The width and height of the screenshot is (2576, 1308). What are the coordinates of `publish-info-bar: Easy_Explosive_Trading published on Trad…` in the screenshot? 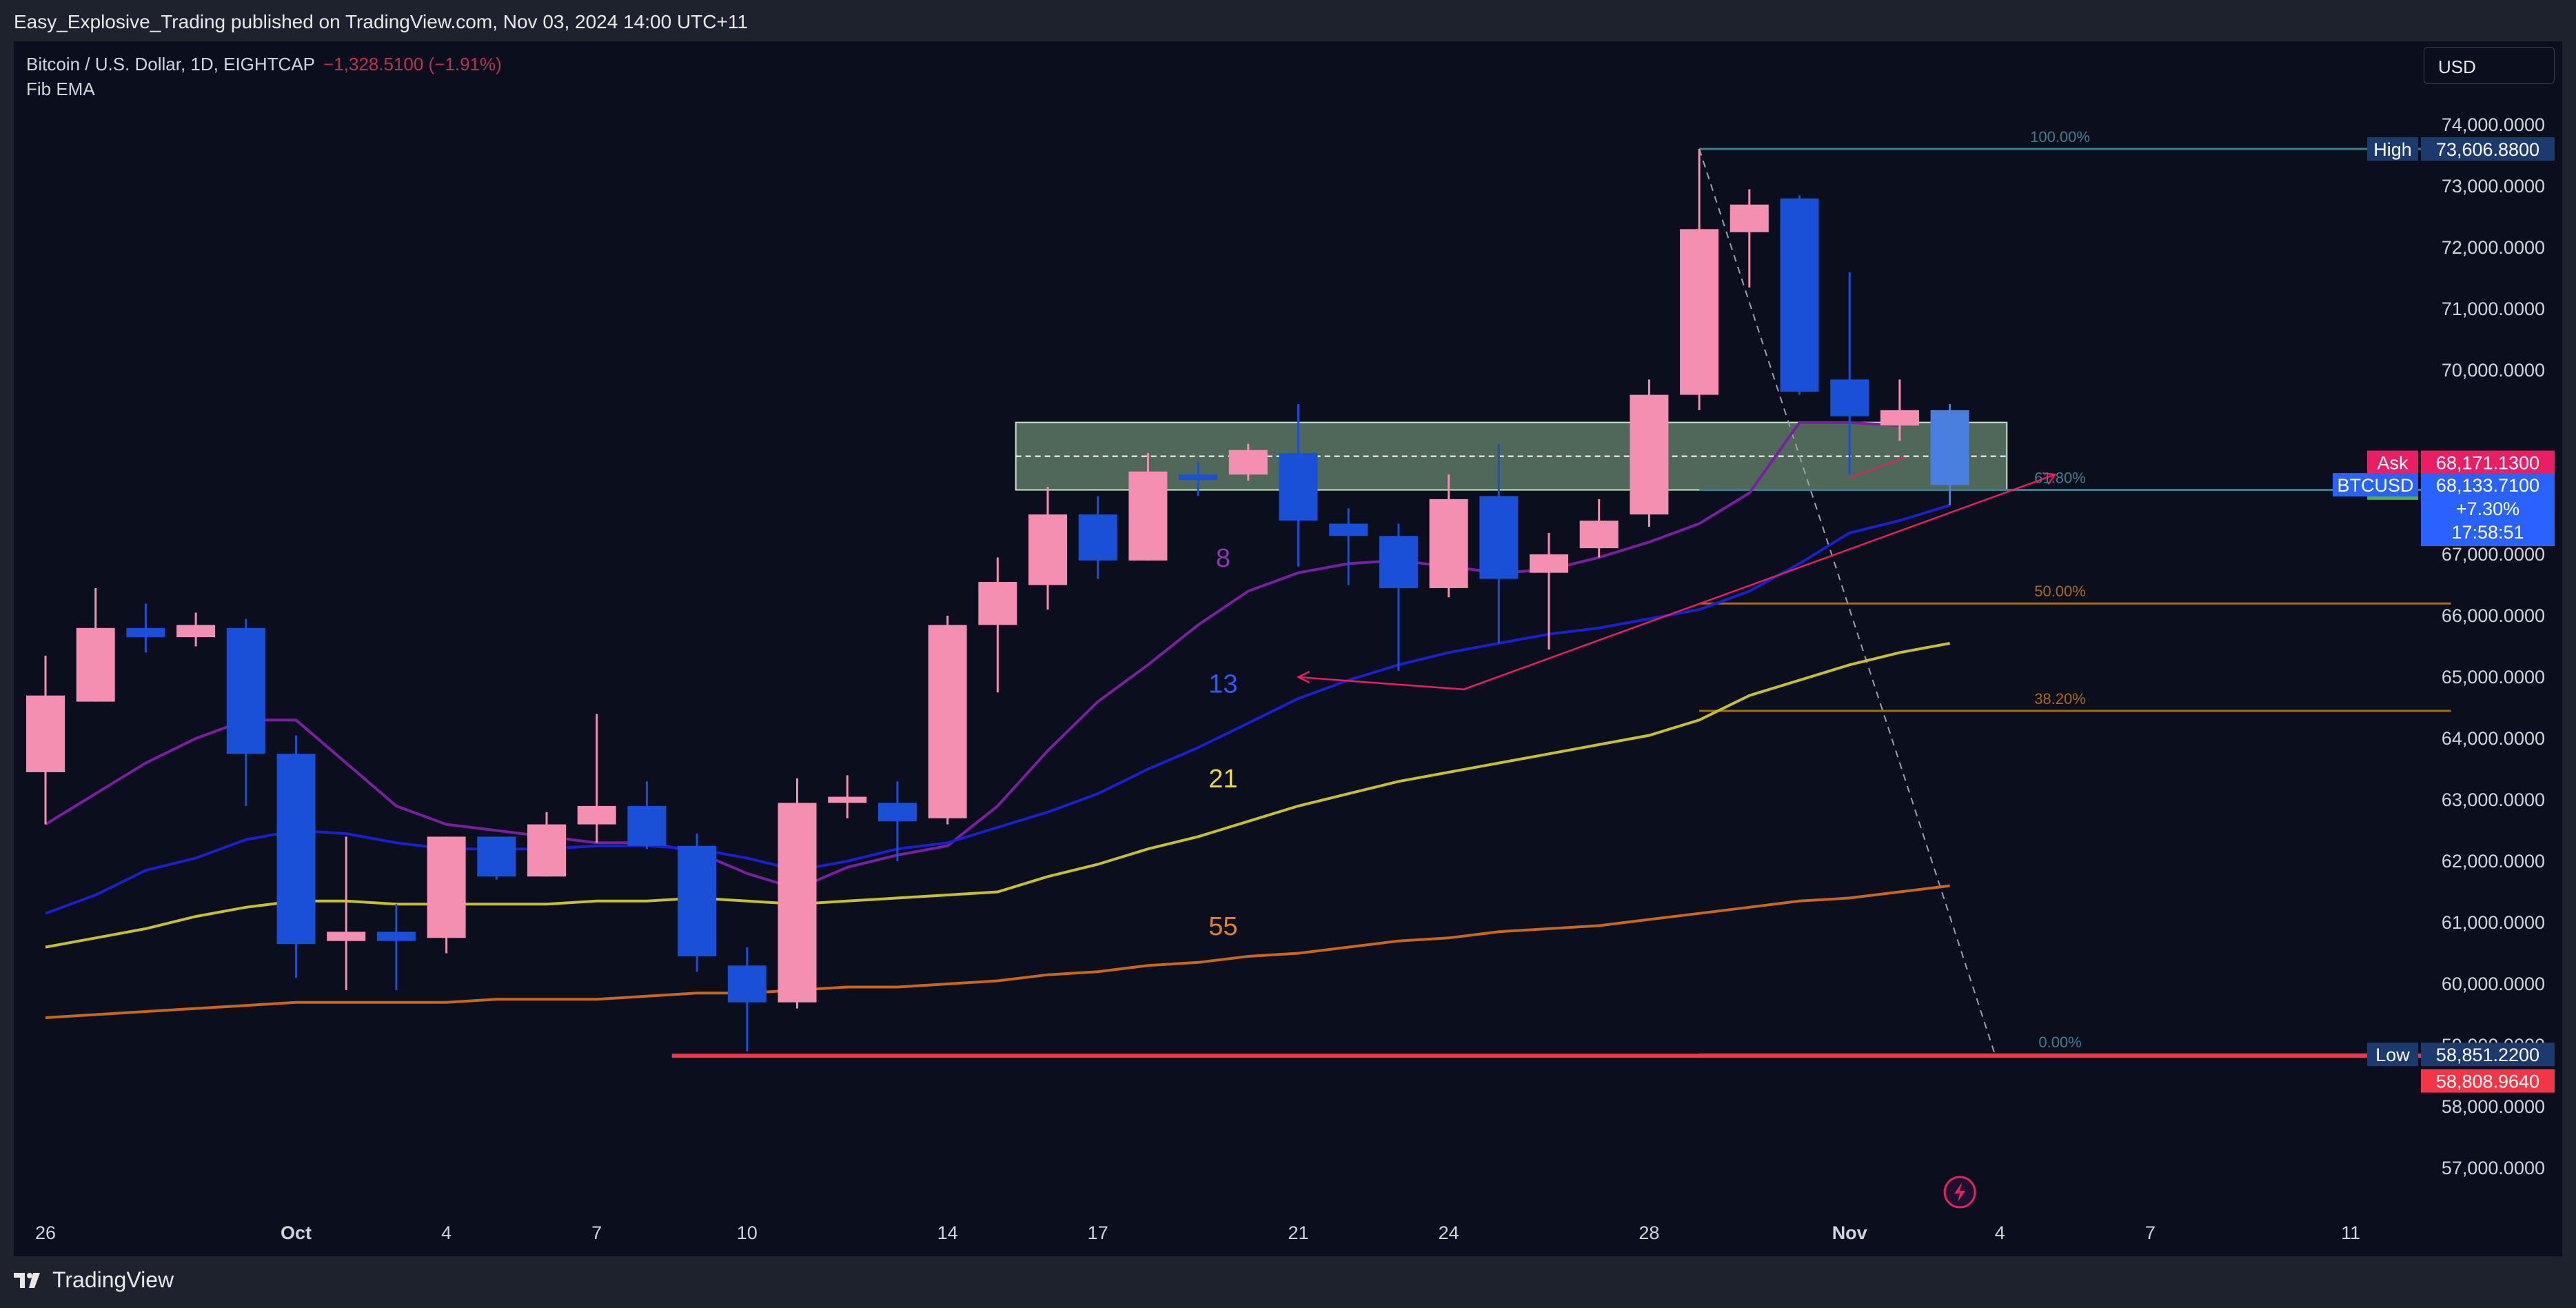 It's located at (1288, 21).